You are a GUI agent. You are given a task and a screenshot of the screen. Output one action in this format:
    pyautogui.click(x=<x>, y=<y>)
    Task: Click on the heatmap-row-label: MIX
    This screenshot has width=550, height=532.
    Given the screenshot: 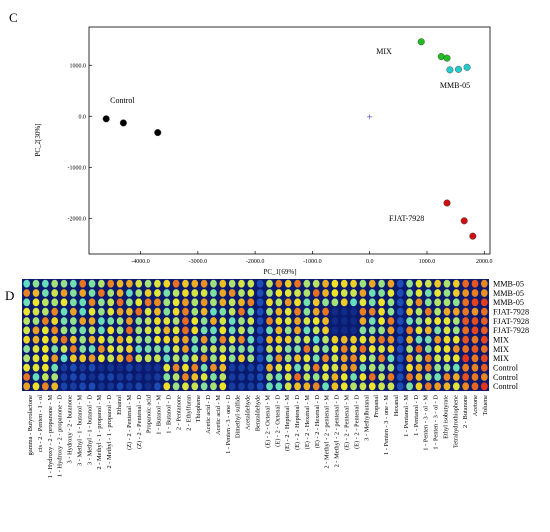 What is the action you would take?
    pyautogui.click(x=501, y=339)
    